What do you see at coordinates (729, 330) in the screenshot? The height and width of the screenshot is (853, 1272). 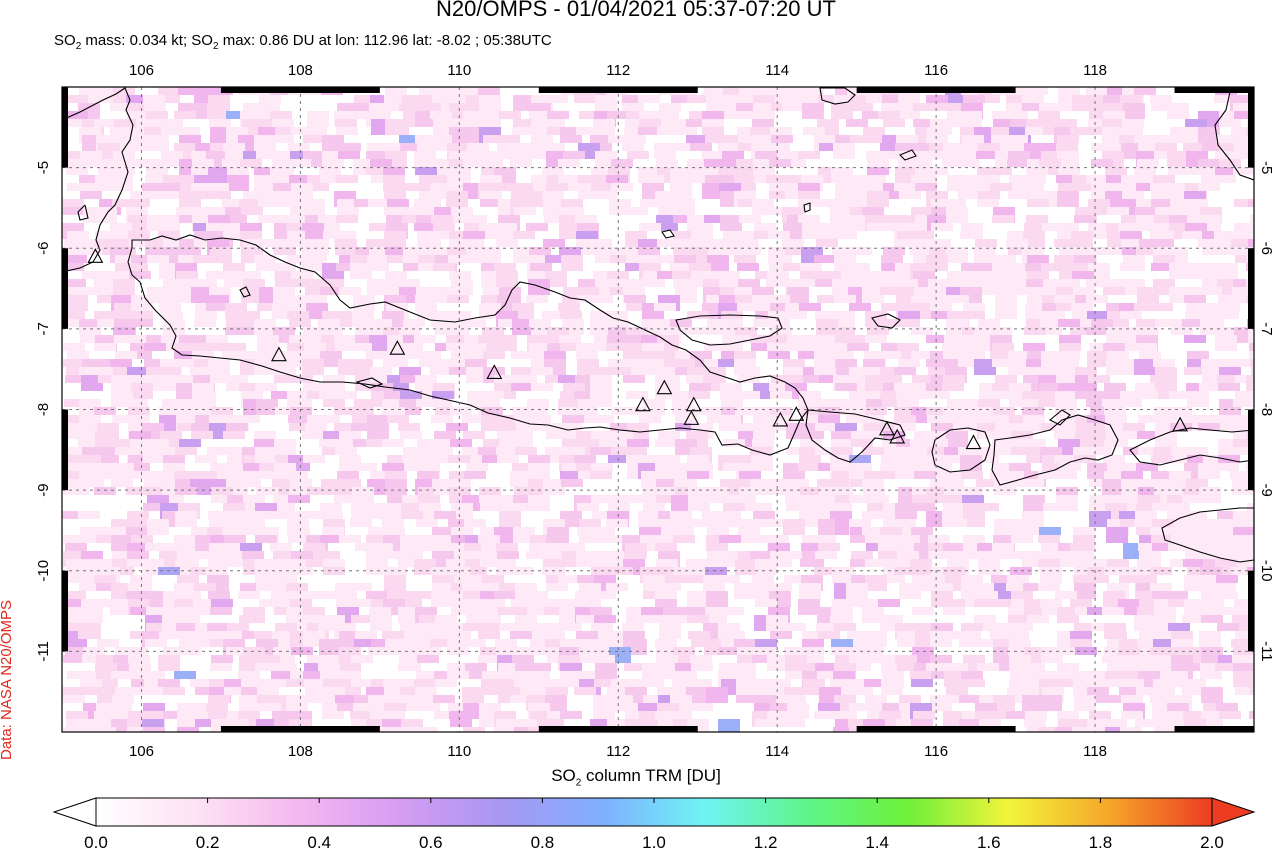 I see `coast-madura` at bounding box center [729, 330].